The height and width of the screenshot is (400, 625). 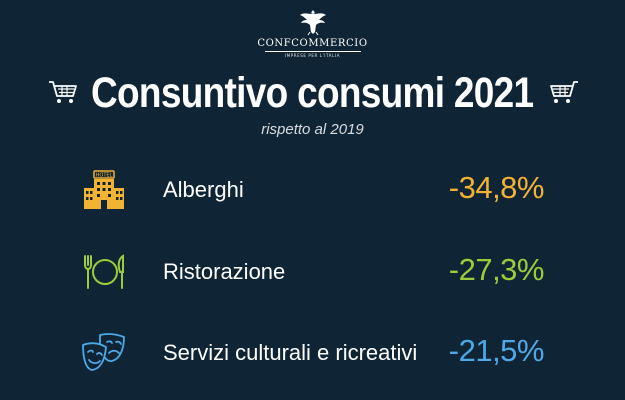 What do you see at coordinates (103, 352) in the screenshot?
I see `theater-masks-icon` at bounding box center [103, 352].